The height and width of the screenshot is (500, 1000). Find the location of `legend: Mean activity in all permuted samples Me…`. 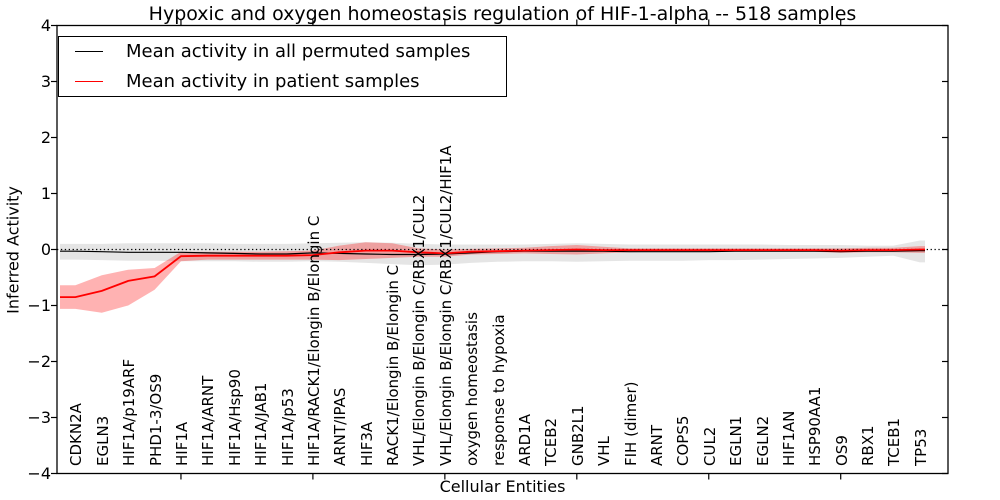

legend: Mean activity in all permuted samples Me… is located at coordinates (282, 66).